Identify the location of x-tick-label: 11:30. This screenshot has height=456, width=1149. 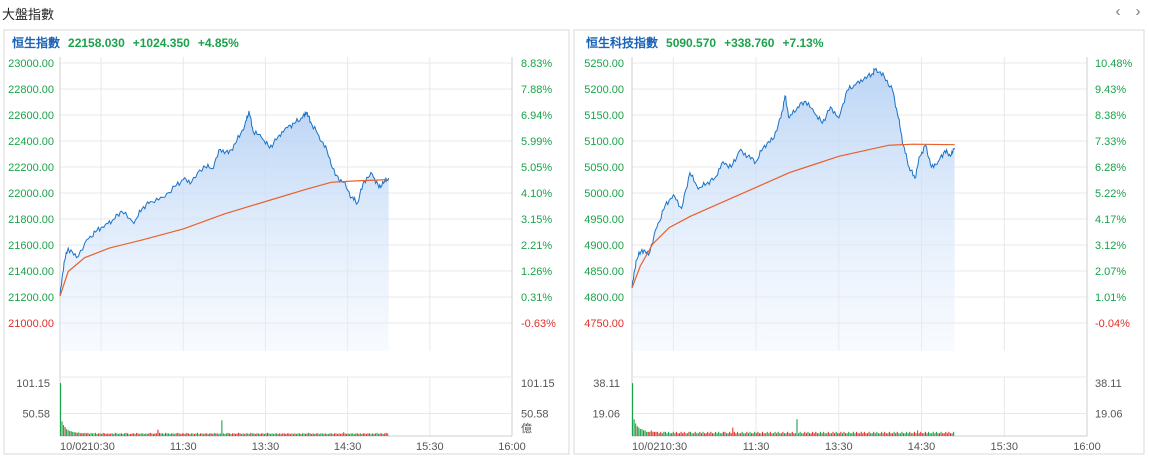
(183, 447).